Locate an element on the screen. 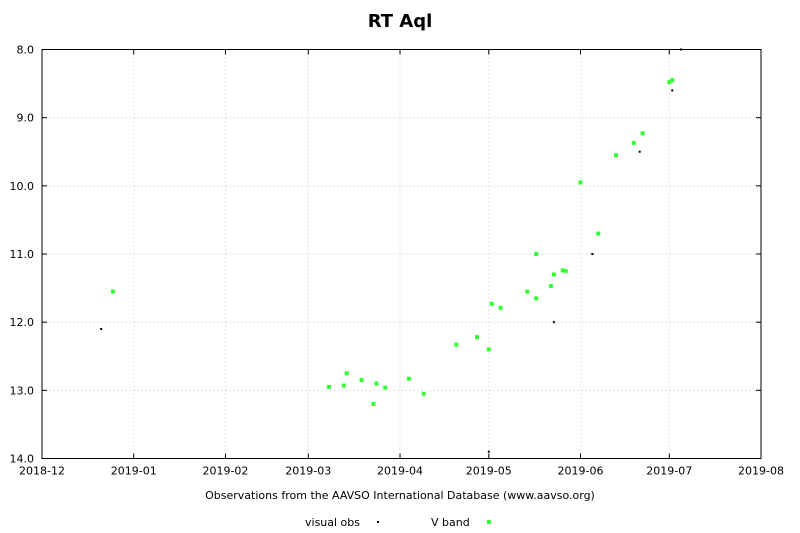  legend-item: visual obs is located at coordinates (342, 522).